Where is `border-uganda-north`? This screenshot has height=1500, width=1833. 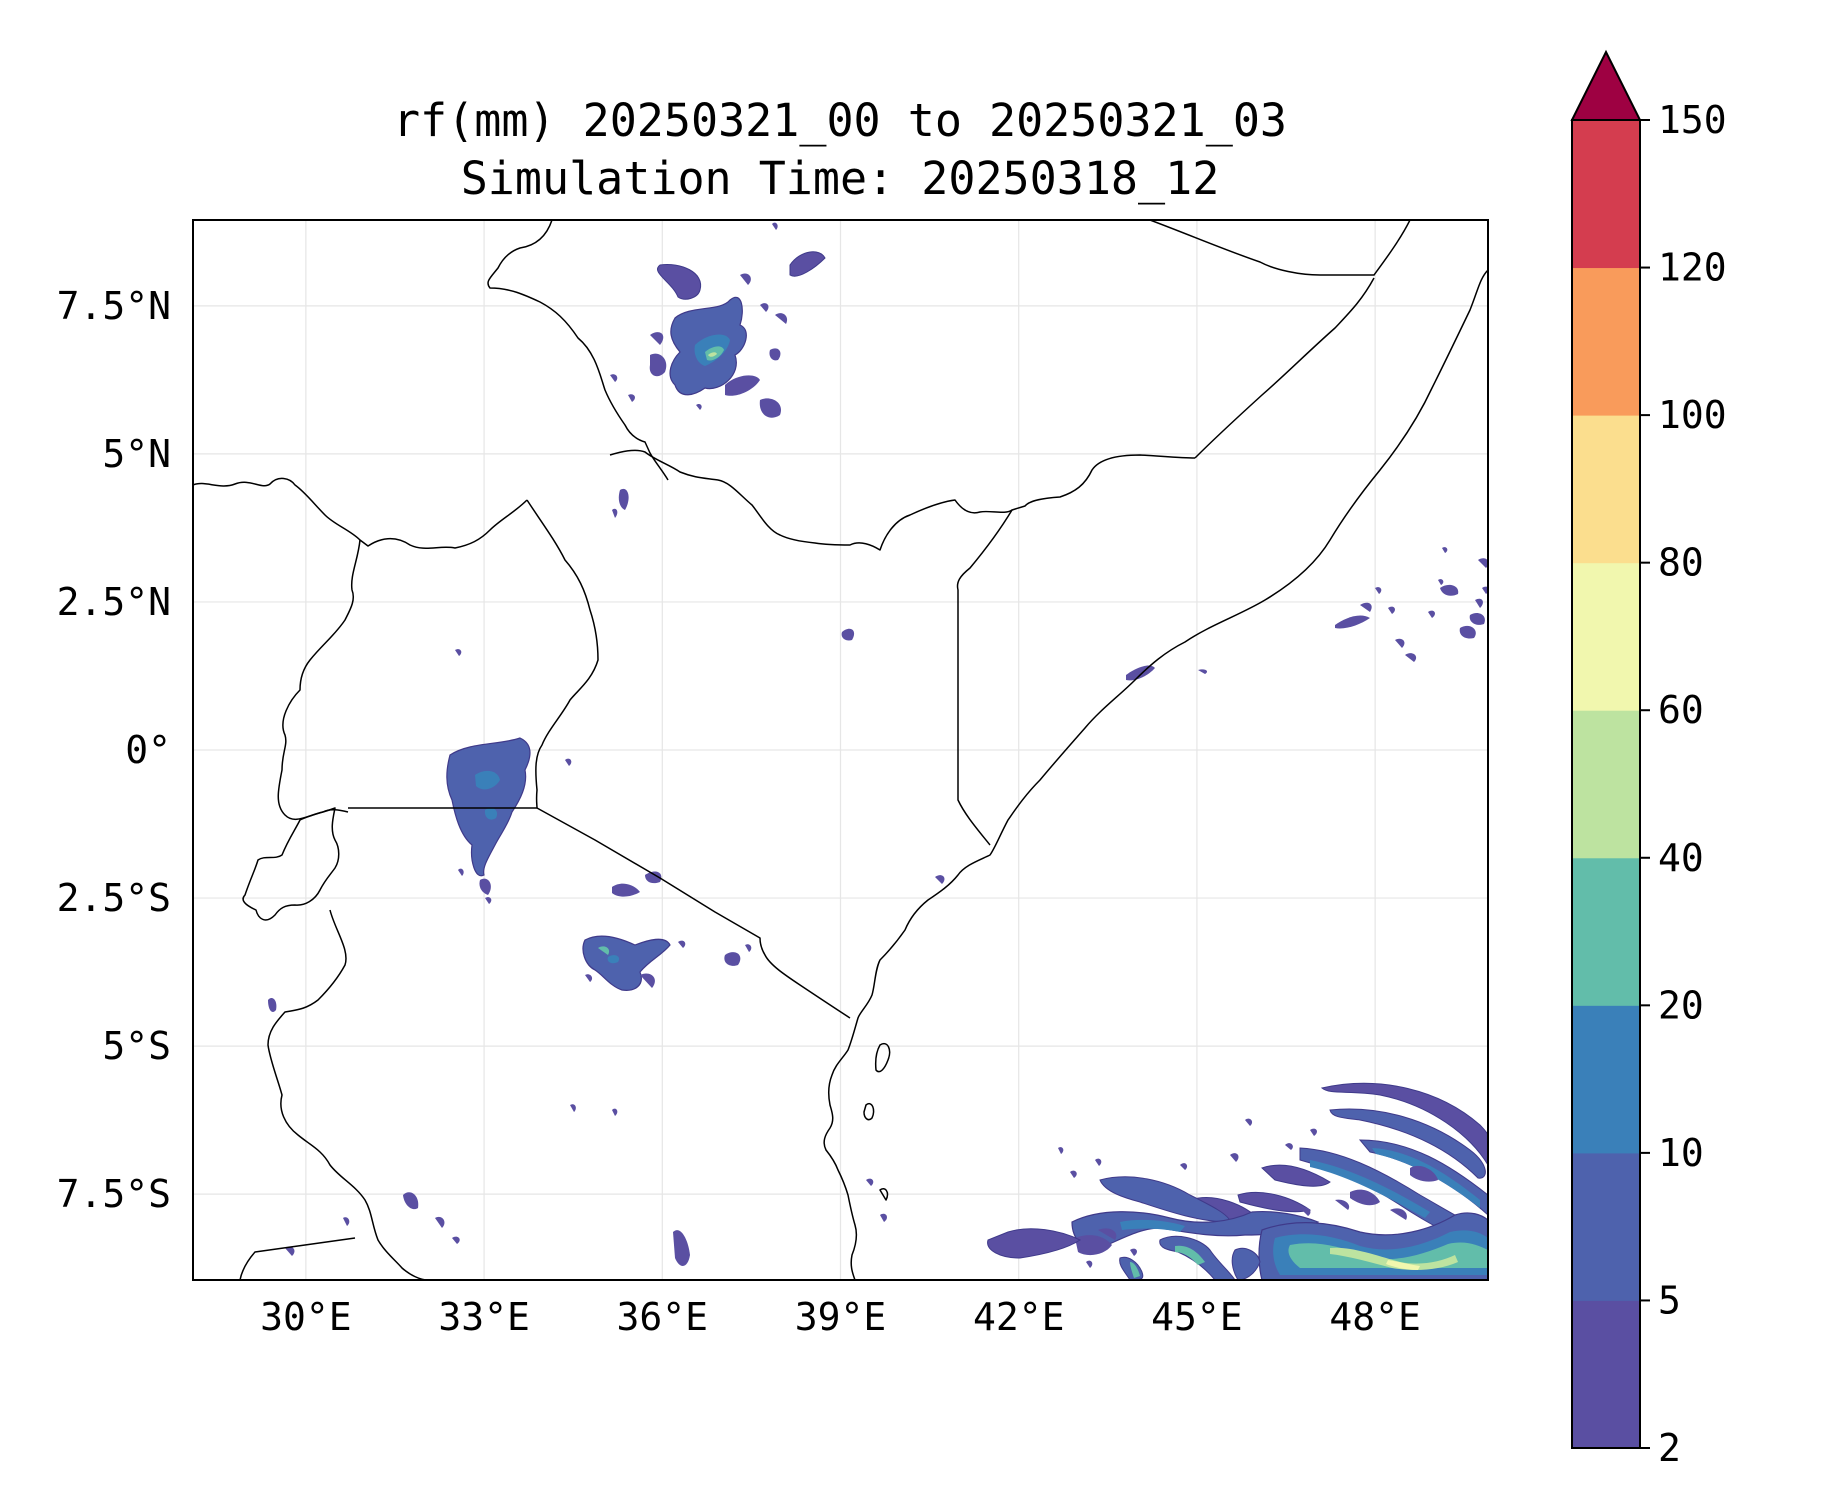 border-uganda-north is located at coordinates (360, 513).